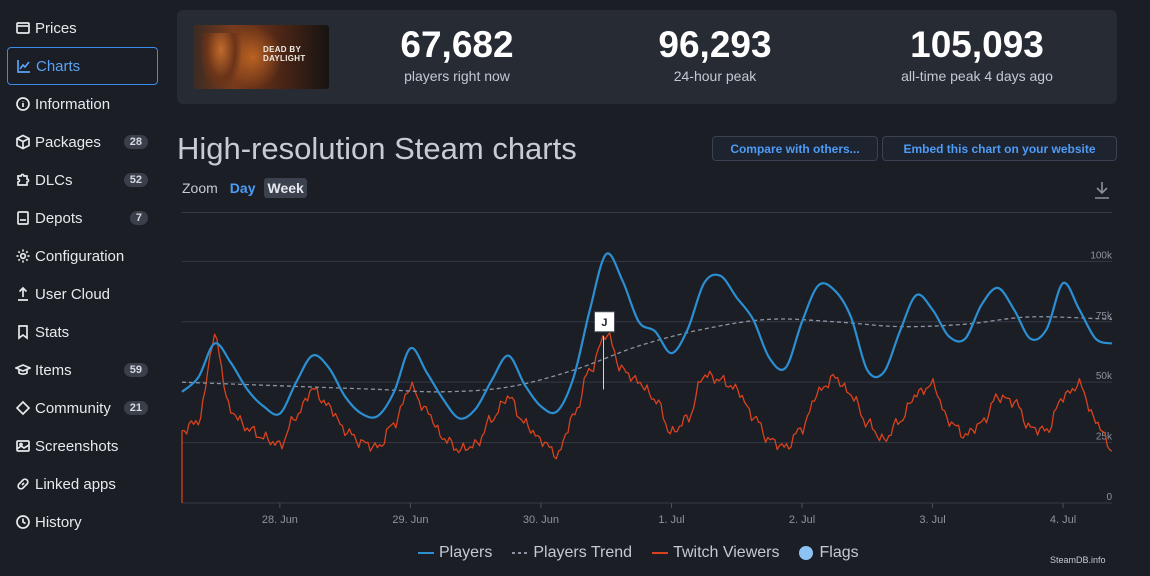 This screenshot has height=576, width=1150. I want to click on sidebar-item-label: Depots, so click(59, 218).